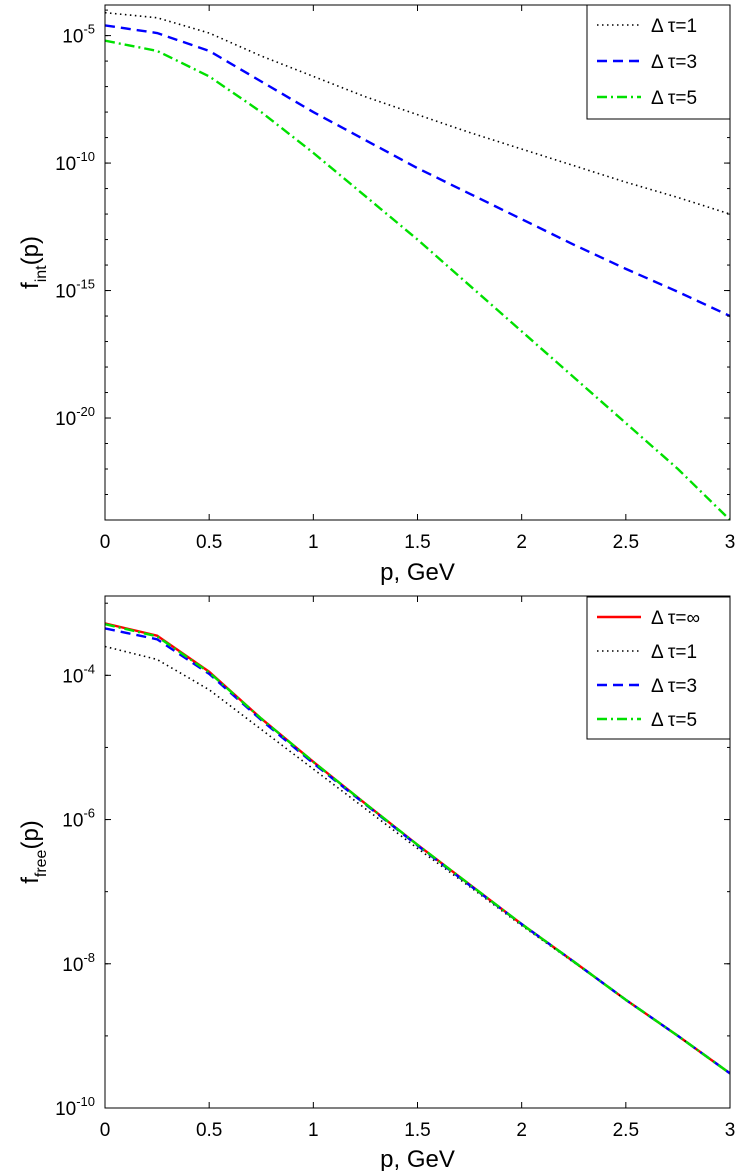 Image resolution: width=747 pixels, height=1171 pixels. What do you see at coordinates (675, 618) in the screenshot?
I see `legend-entry: Δ τ=∞` at bounding box center [675, 618].